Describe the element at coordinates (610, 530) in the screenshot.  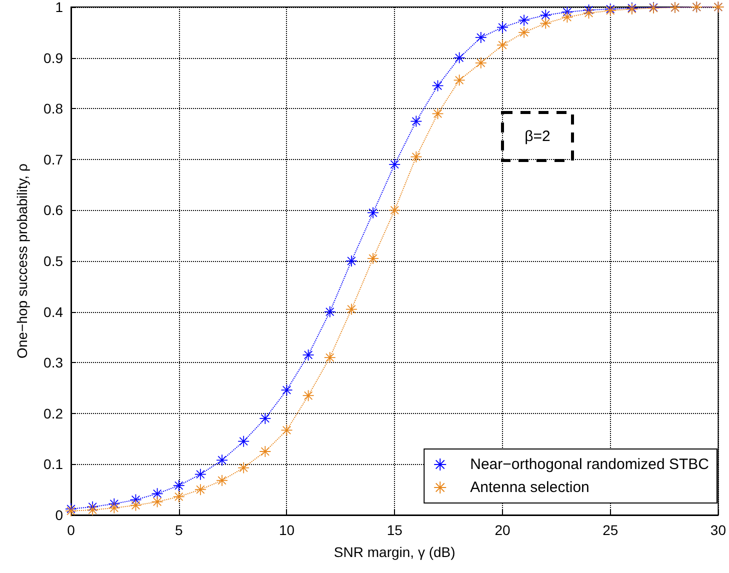
I see `x-tick-label: 25` at that location.